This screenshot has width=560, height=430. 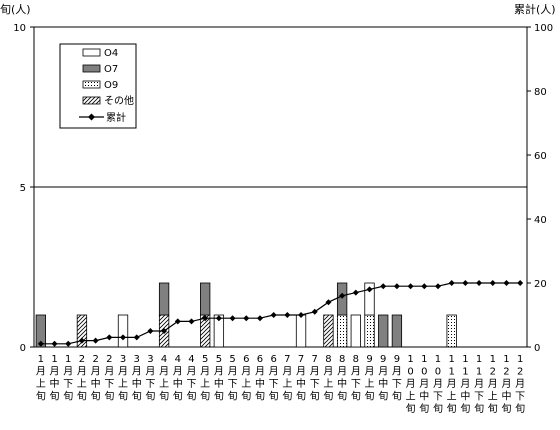 What do you see at coordinates (100, 69) in the screenshot?
I see `legend-item-o7: O7` at bounding box center [100, 69].